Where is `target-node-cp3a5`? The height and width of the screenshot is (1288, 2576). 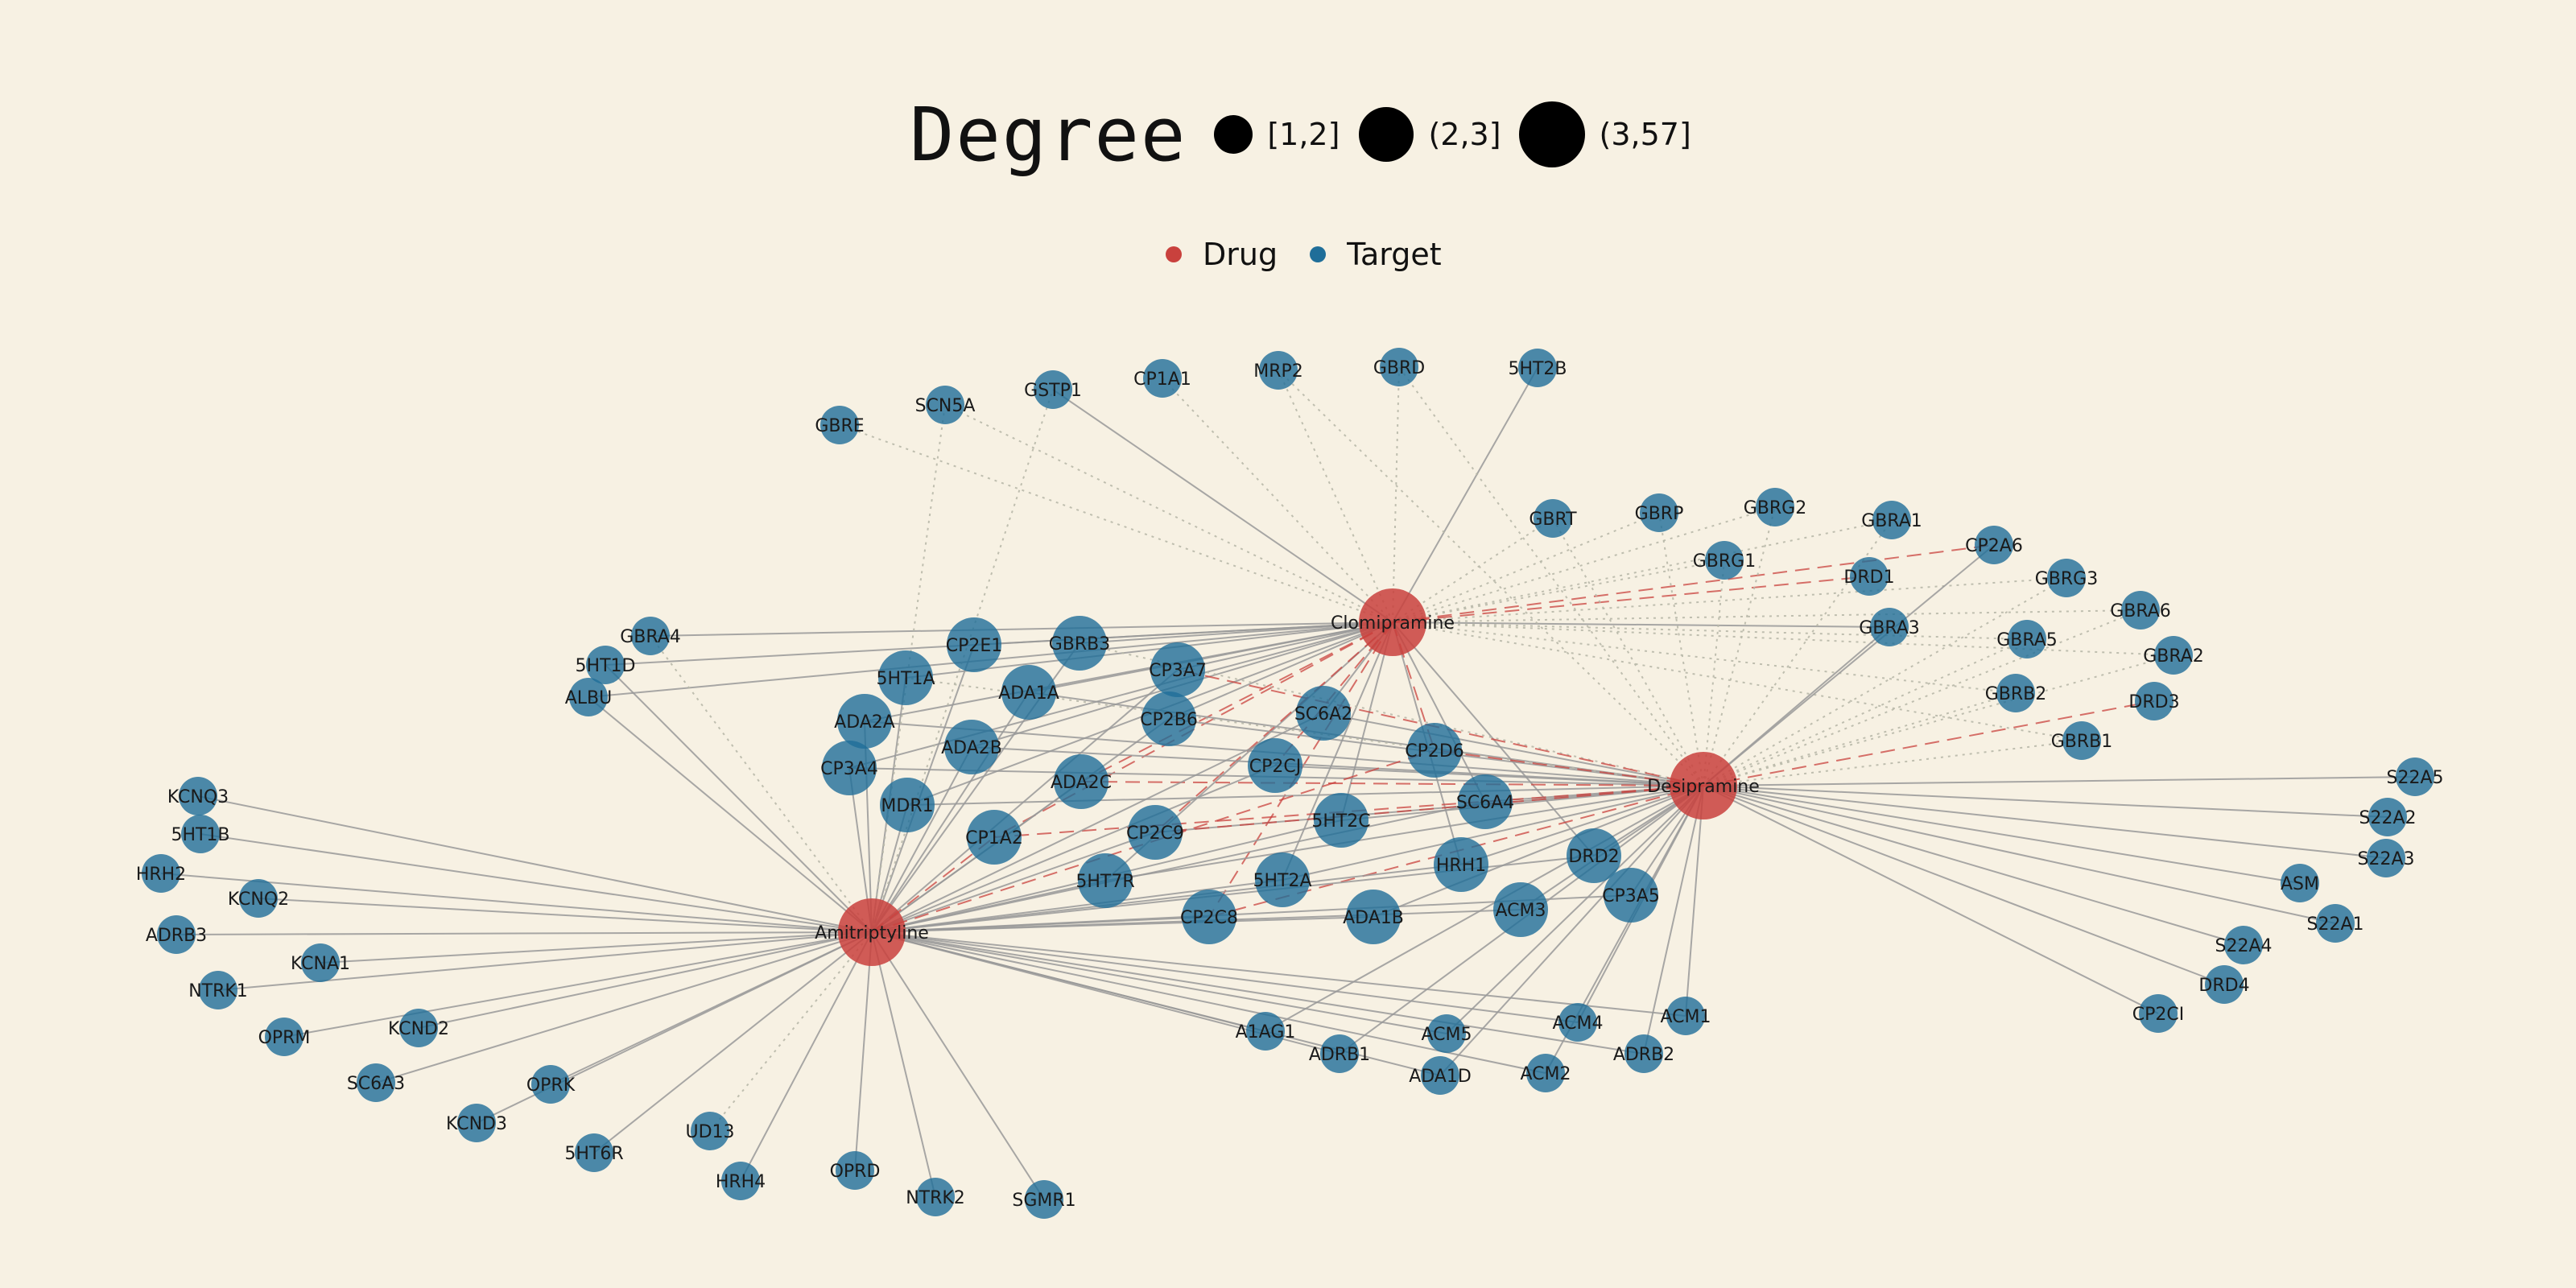 target-node-cp3a5 is located at coordinates (1631, 895).